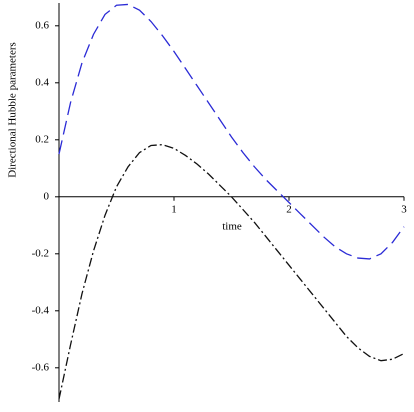 Image resolution: width=414 pixels, height=412 pixels. What do you see at coordinates (42, 82) in the screenshot?
I see `y-tick-label: 0.4` at bounding box center [42, 82].